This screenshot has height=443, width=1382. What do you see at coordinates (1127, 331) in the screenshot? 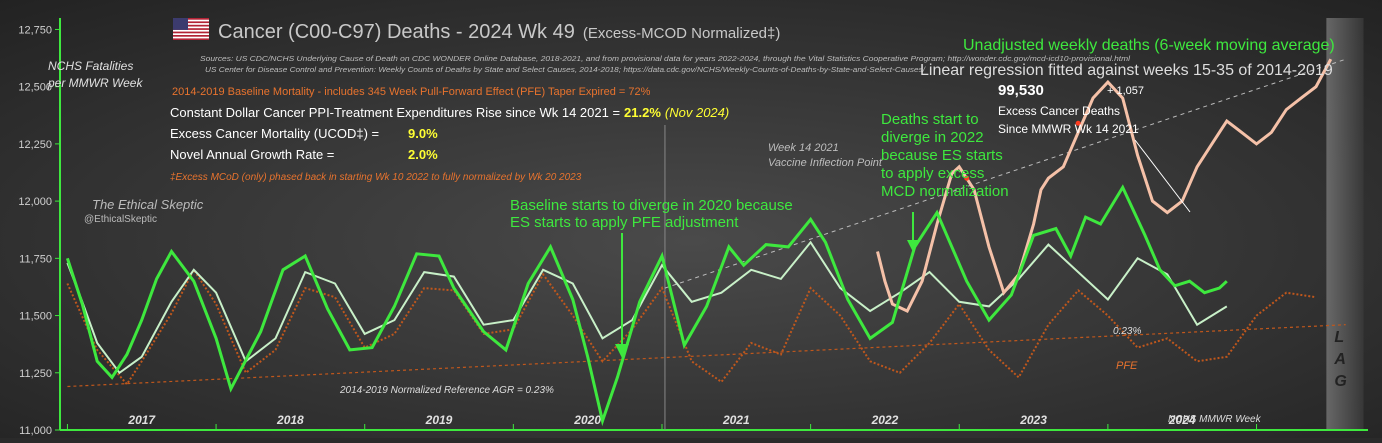
I see `agr-small-label: 0.23%` at bounding box center [1127, 331].